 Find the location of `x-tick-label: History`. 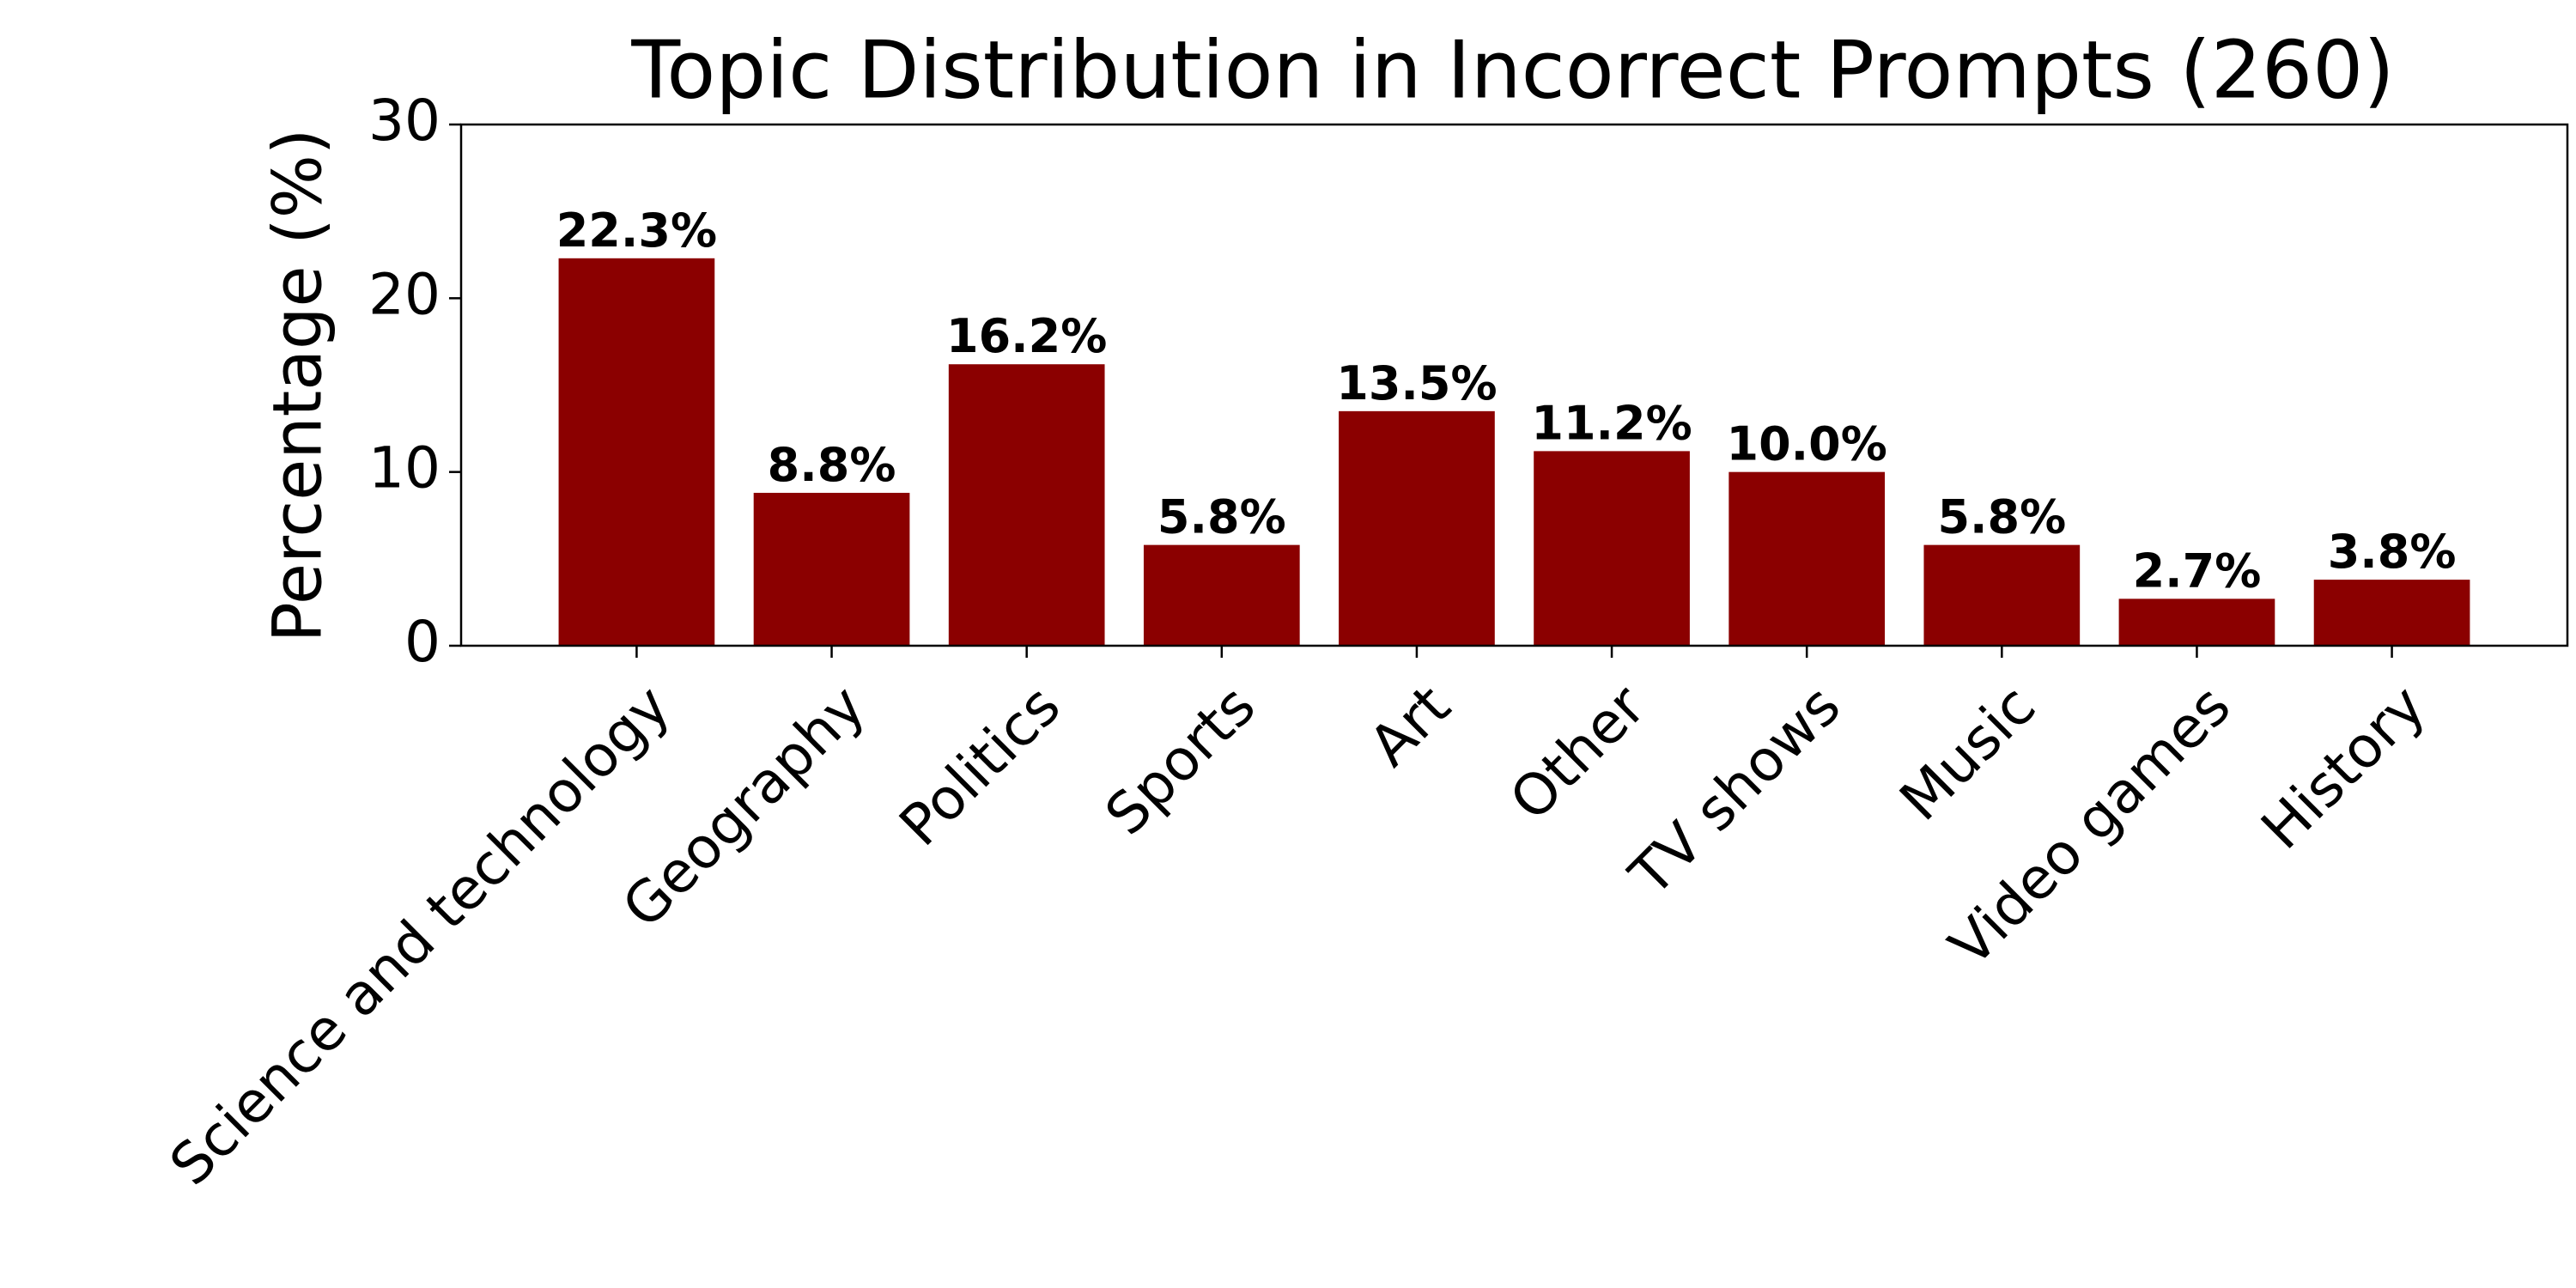

x-tick-label: History is located at coordinates (2343, 766).